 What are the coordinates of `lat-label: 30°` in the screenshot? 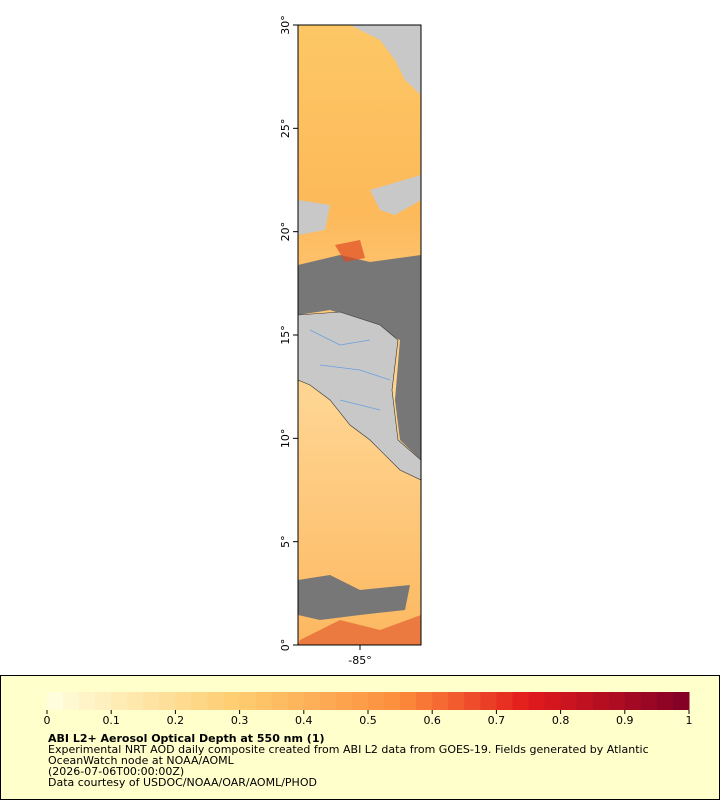 It's located at (285, 25).